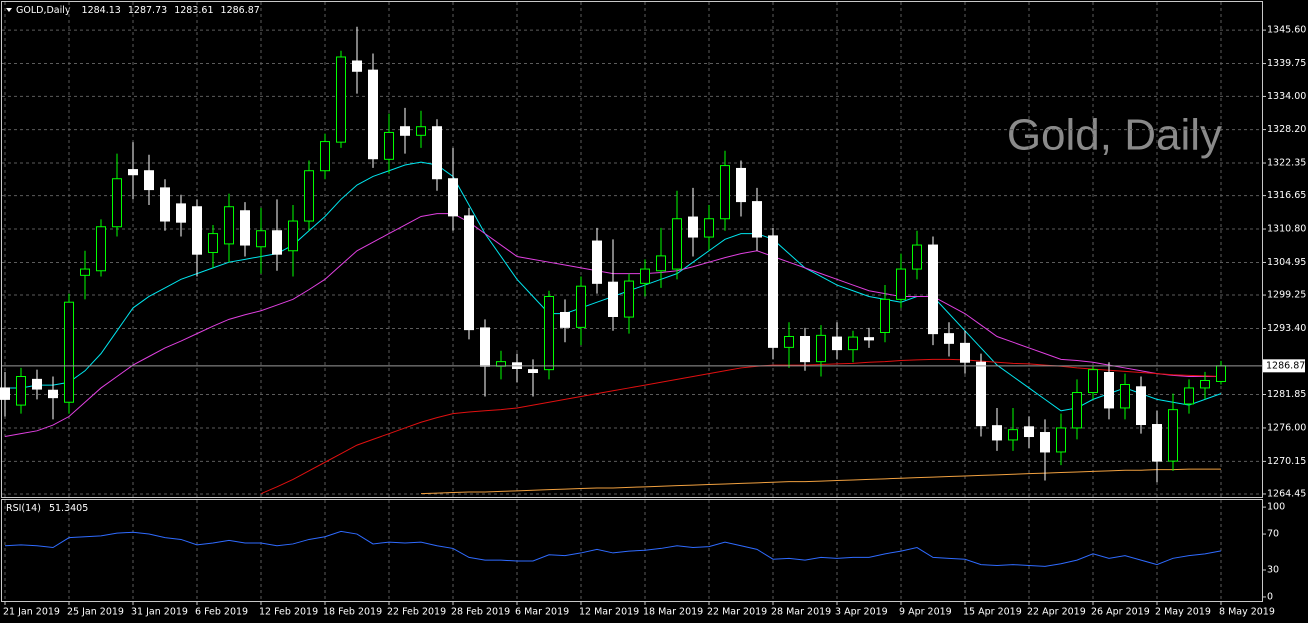 The height and width of the screenshot is (623, 1308). What do you see at coordinates (480, 612) in the screenshot?
I see `x-tick-label: 28 Feb 2019` at bounding box center [480, 612].